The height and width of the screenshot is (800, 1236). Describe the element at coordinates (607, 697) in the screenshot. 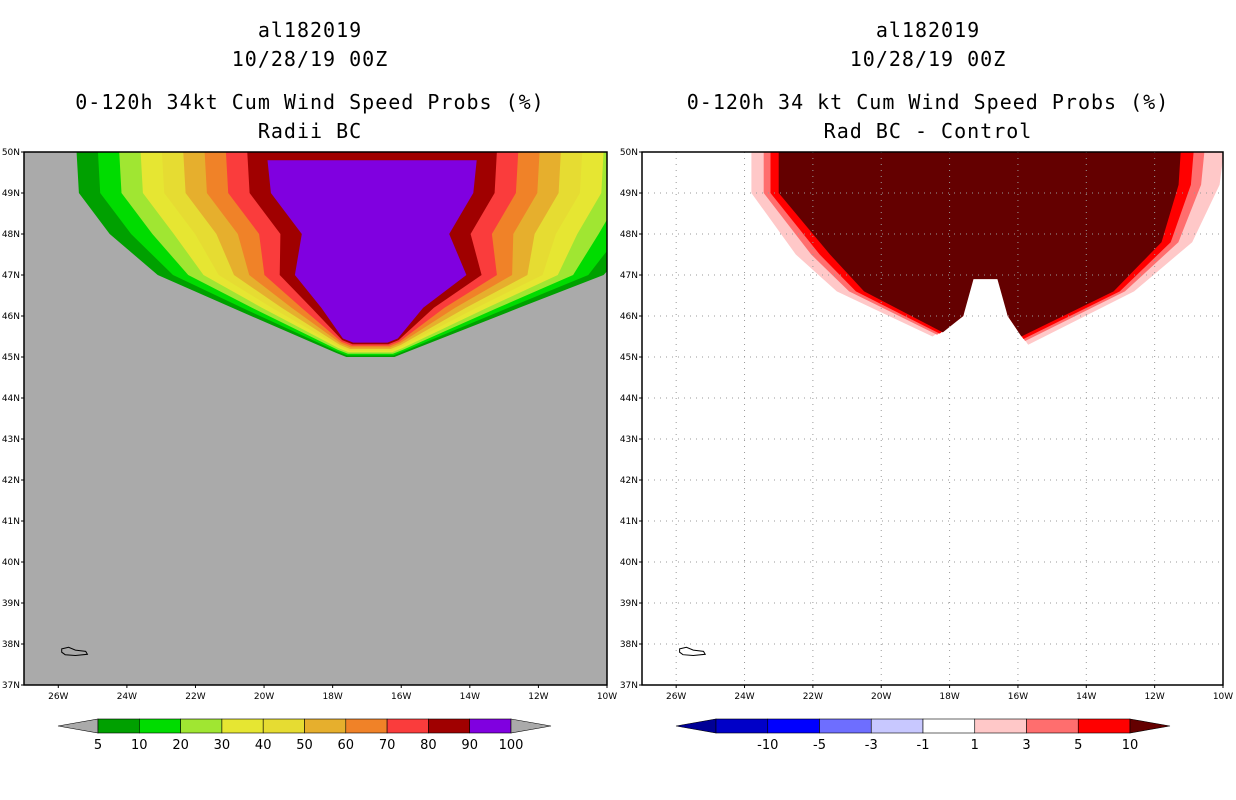

I see `left-lon-label: 10W` at that location.